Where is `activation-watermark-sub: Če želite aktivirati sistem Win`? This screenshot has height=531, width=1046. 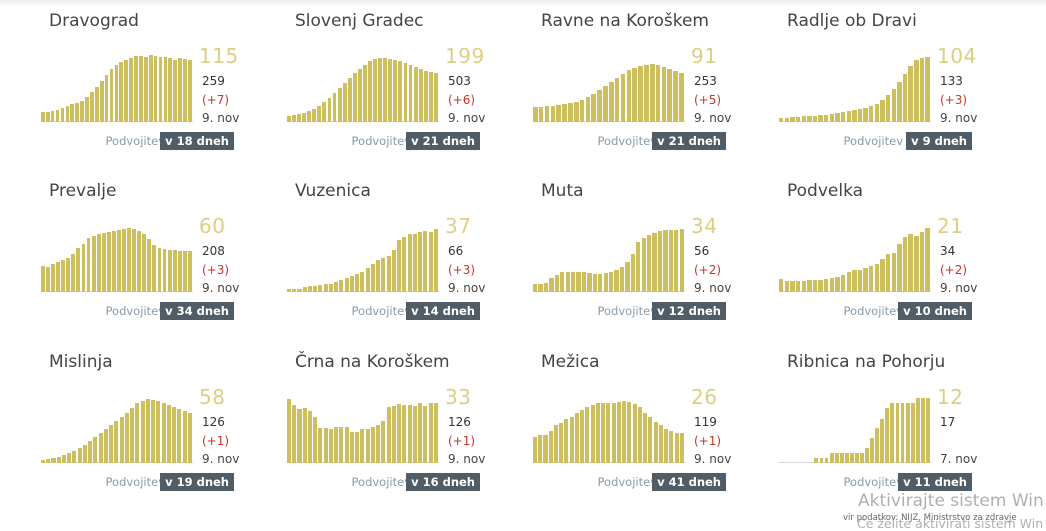 activation-watermark-sub: Če želite aktivirati sistem Win is located at coordinates (950, 523).